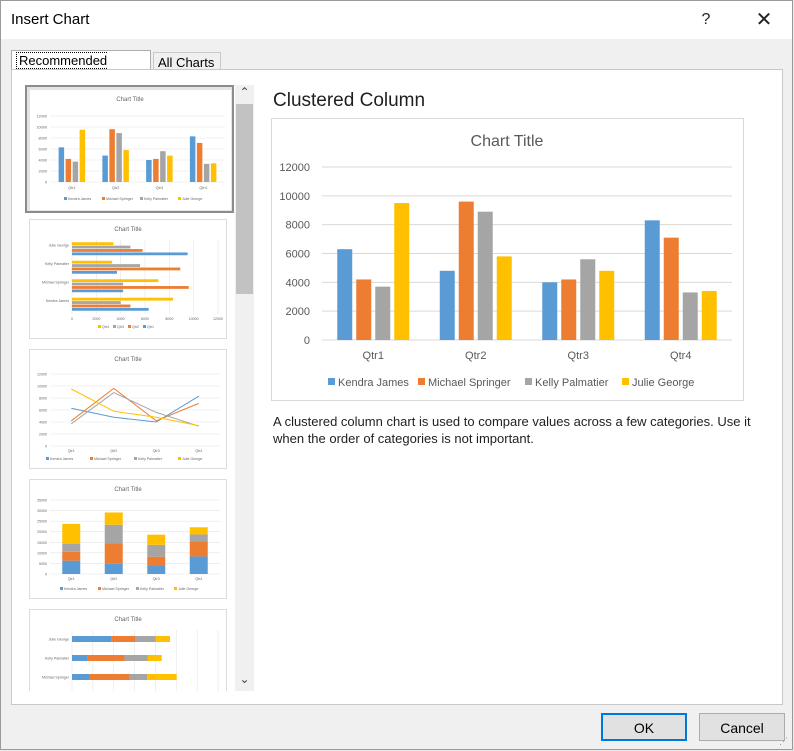  I want to click on bar-kelly-palmatier-qtr3, so click(588, 299).